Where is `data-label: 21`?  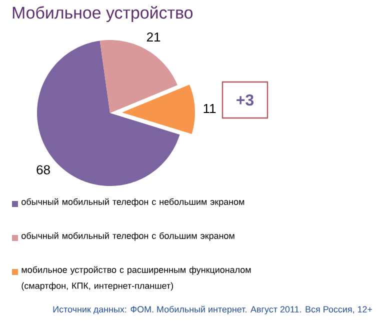
data-label: 21 is located at coordinates (153, 37).